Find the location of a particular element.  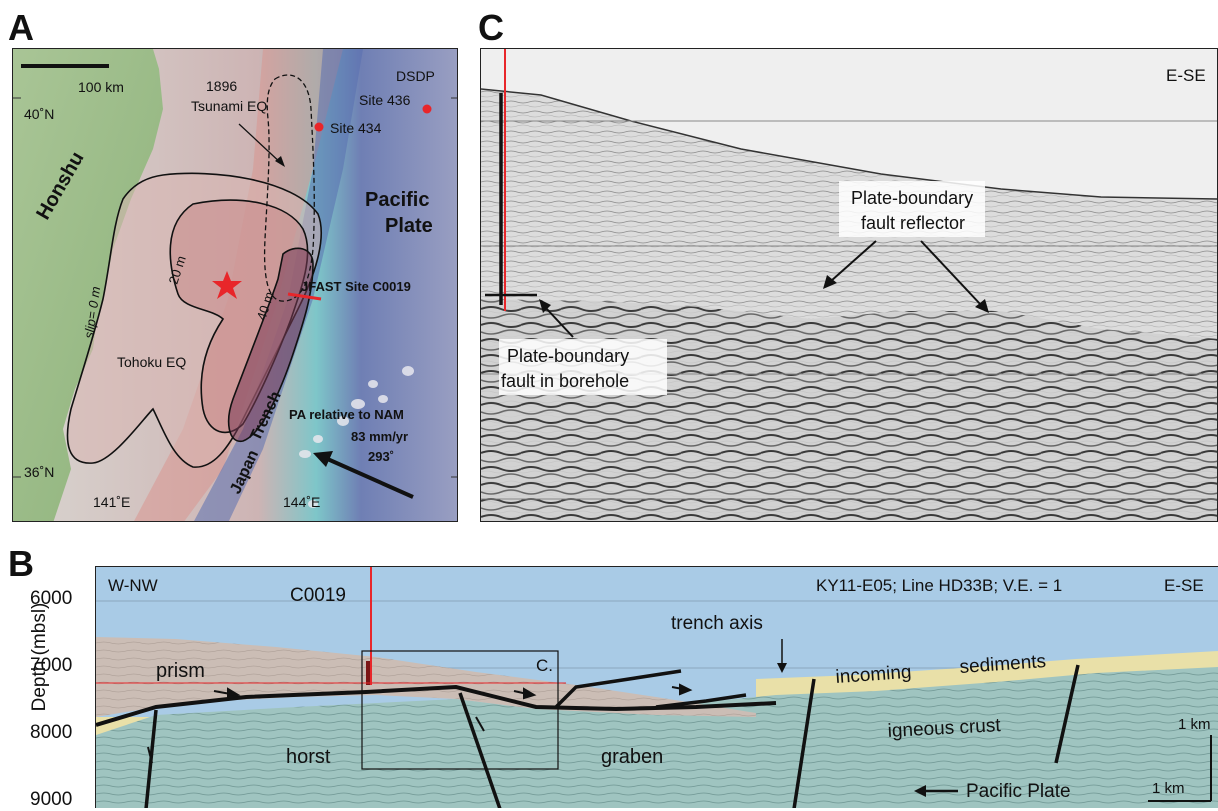

horst-label: horst is located at coordinates (308, 757).